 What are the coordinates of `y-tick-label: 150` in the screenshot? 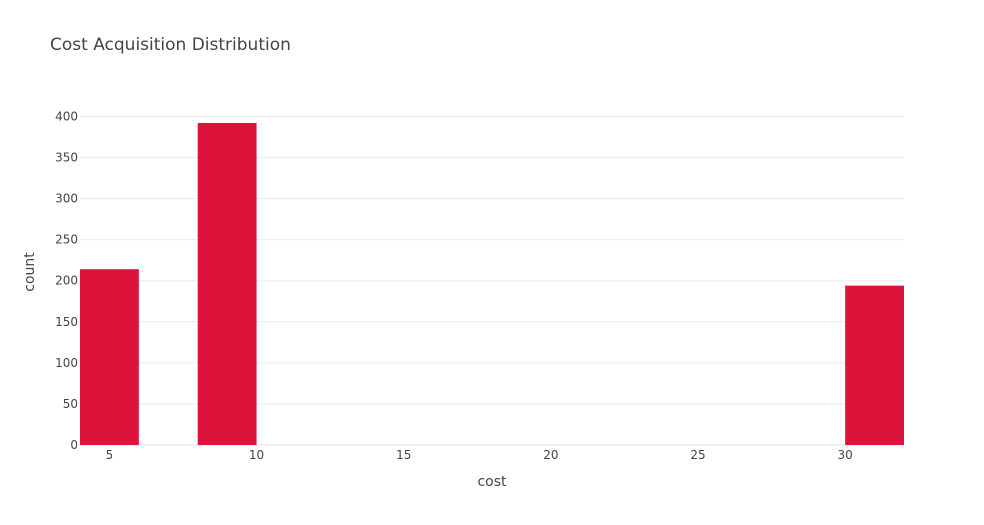 It's located at (66, 322).